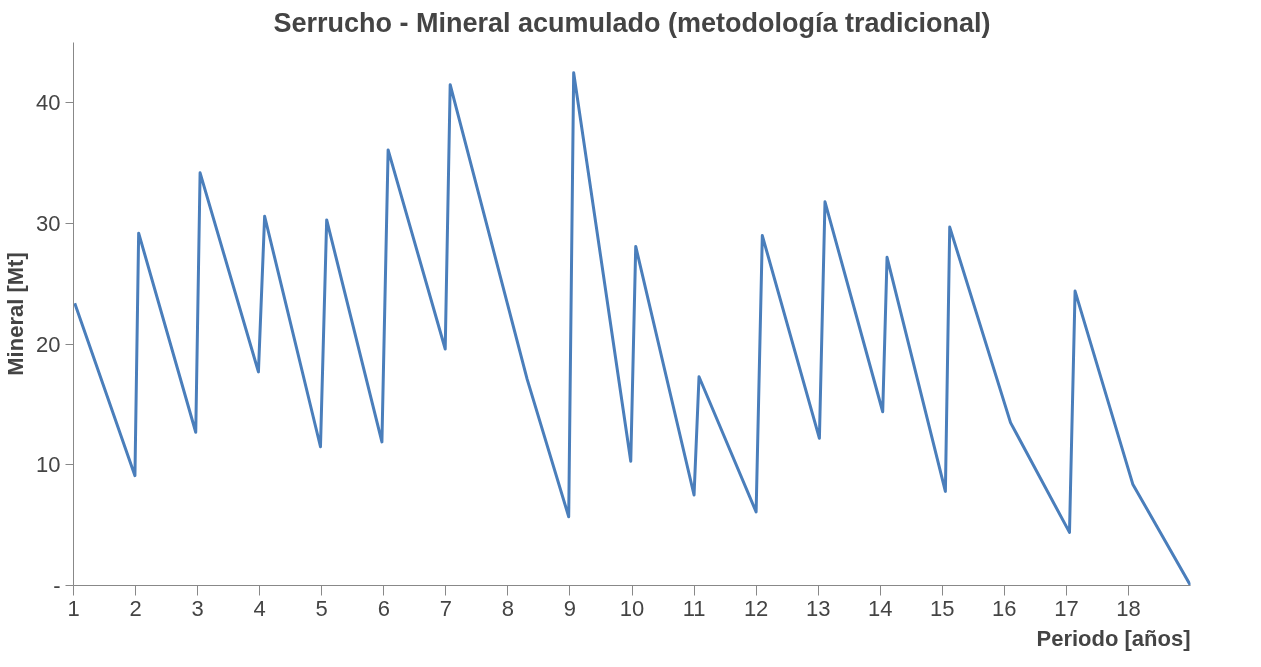  I want to click on x-tick-label: 11, so click(694, 608).